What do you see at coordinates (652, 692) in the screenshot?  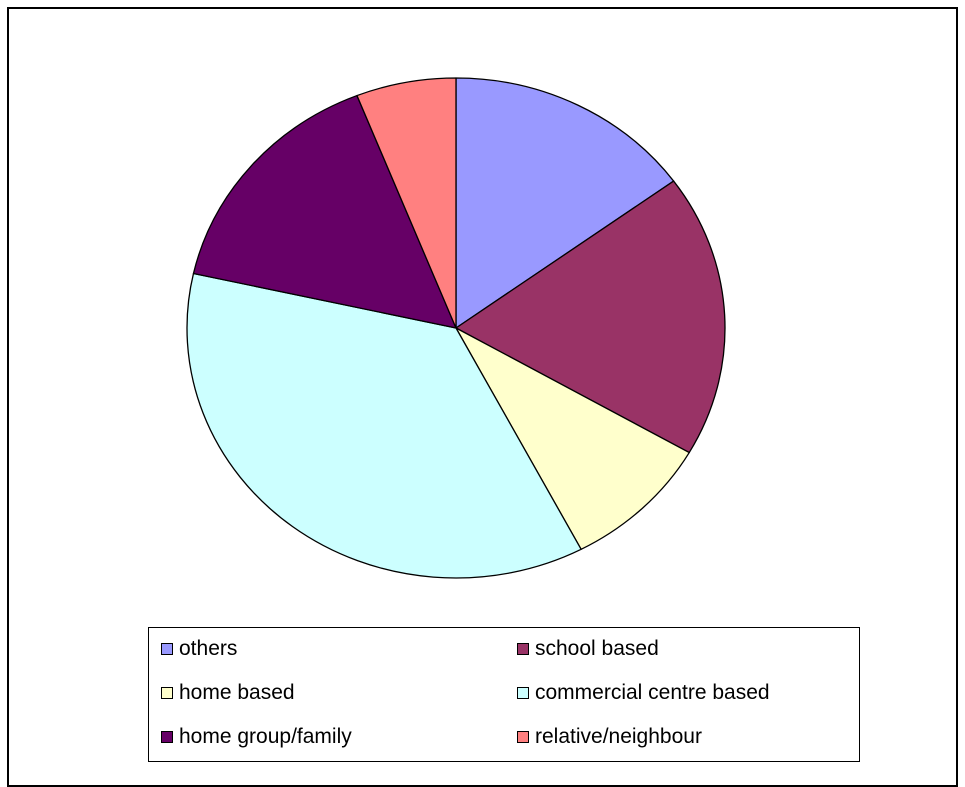 I see `legend-label-commercial-centre-based: commercial centre based` at bounding box center [652, 692].